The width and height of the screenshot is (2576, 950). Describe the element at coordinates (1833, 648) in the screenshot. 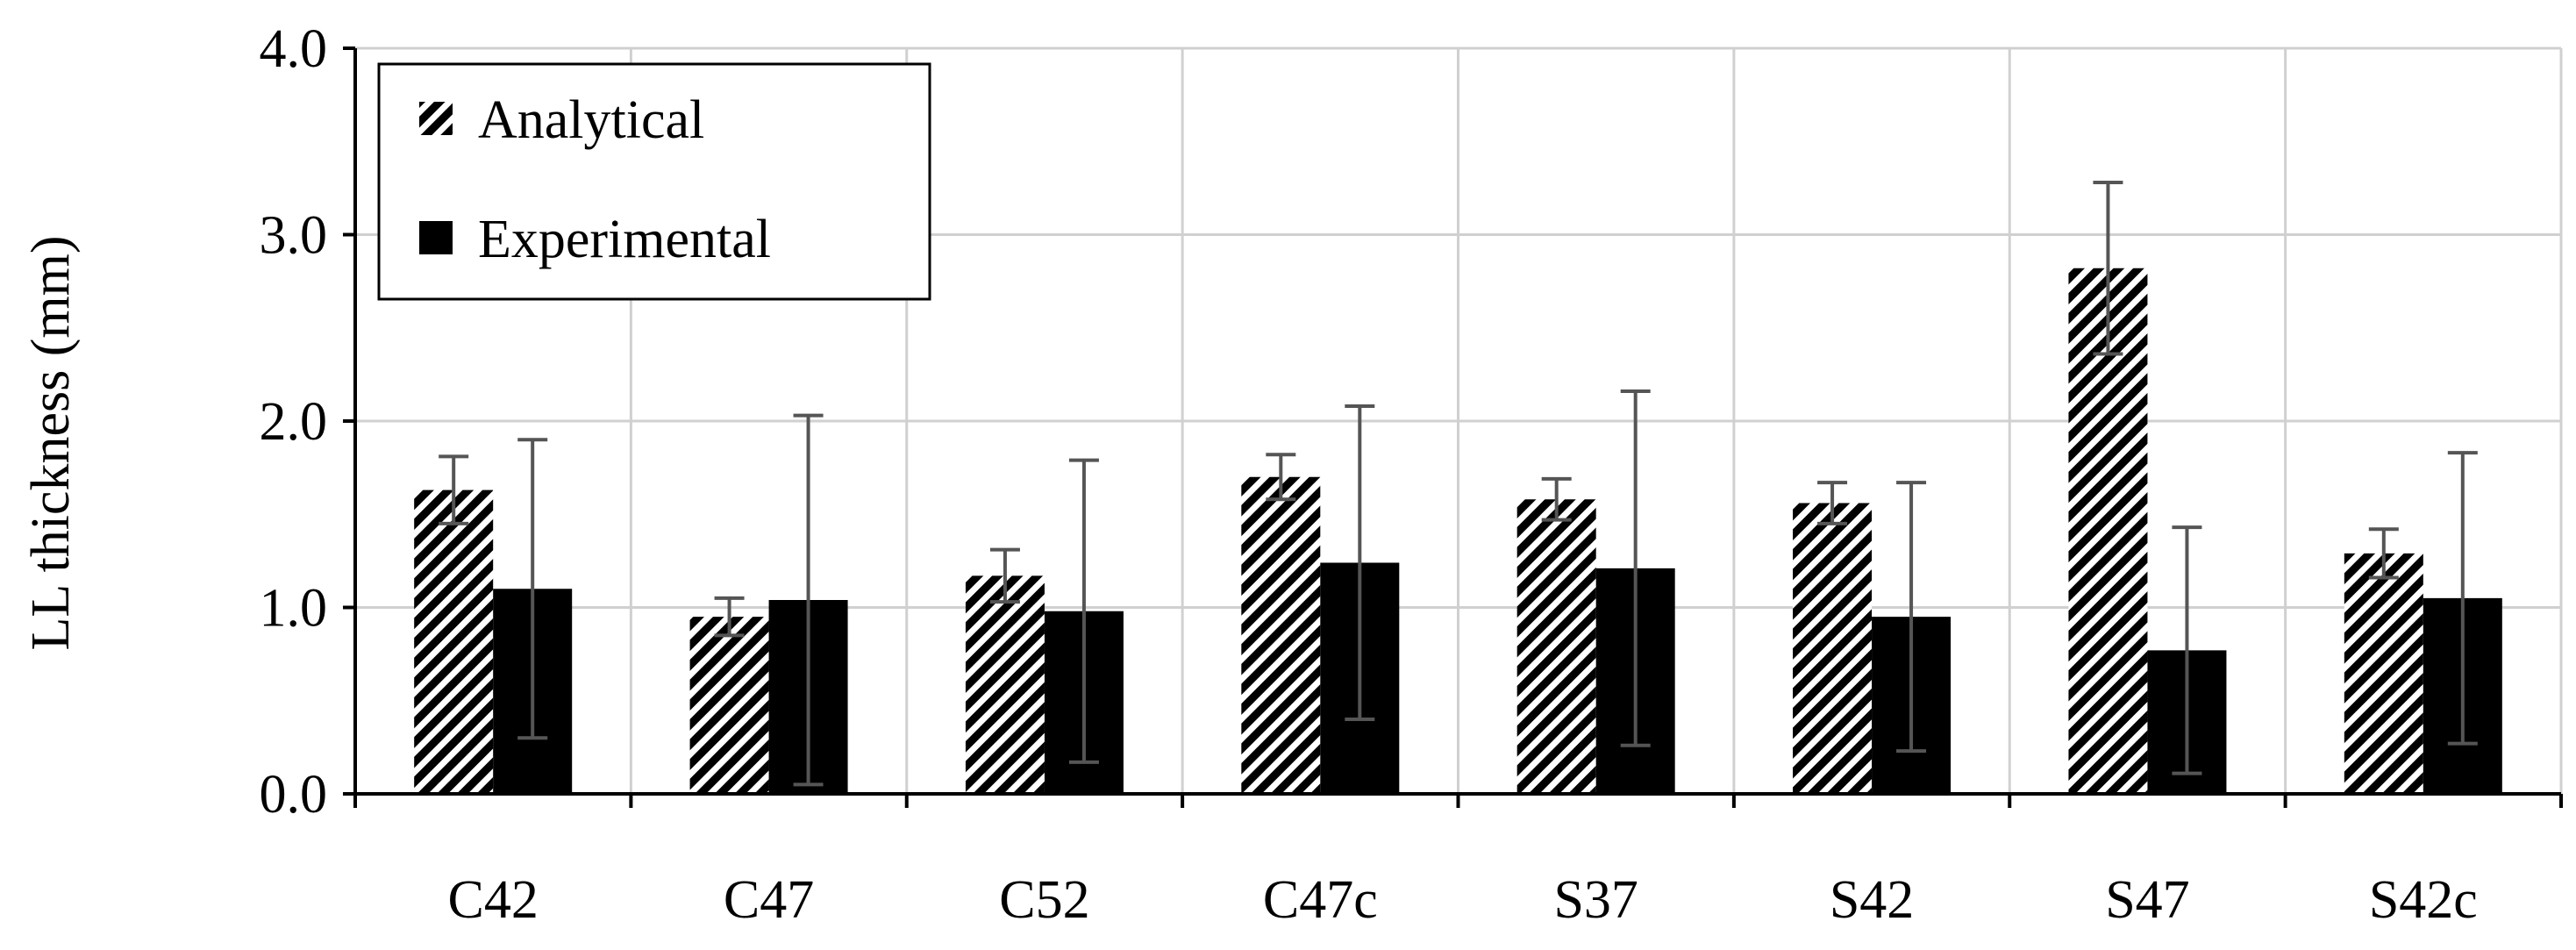

I see `bar-analytical-s42` at that location.